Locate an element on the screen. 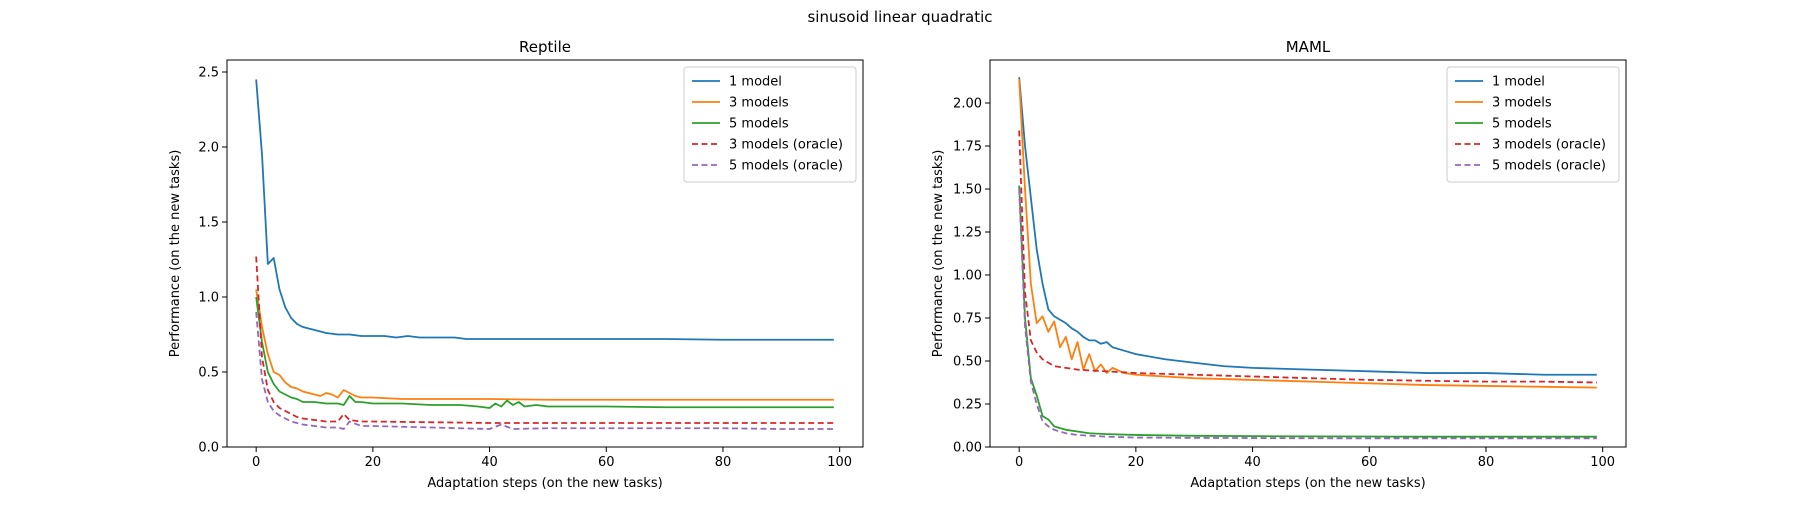 The image size is (1800, 505). reptile-xtick-label: 20 is located at coordinates (373, 462).